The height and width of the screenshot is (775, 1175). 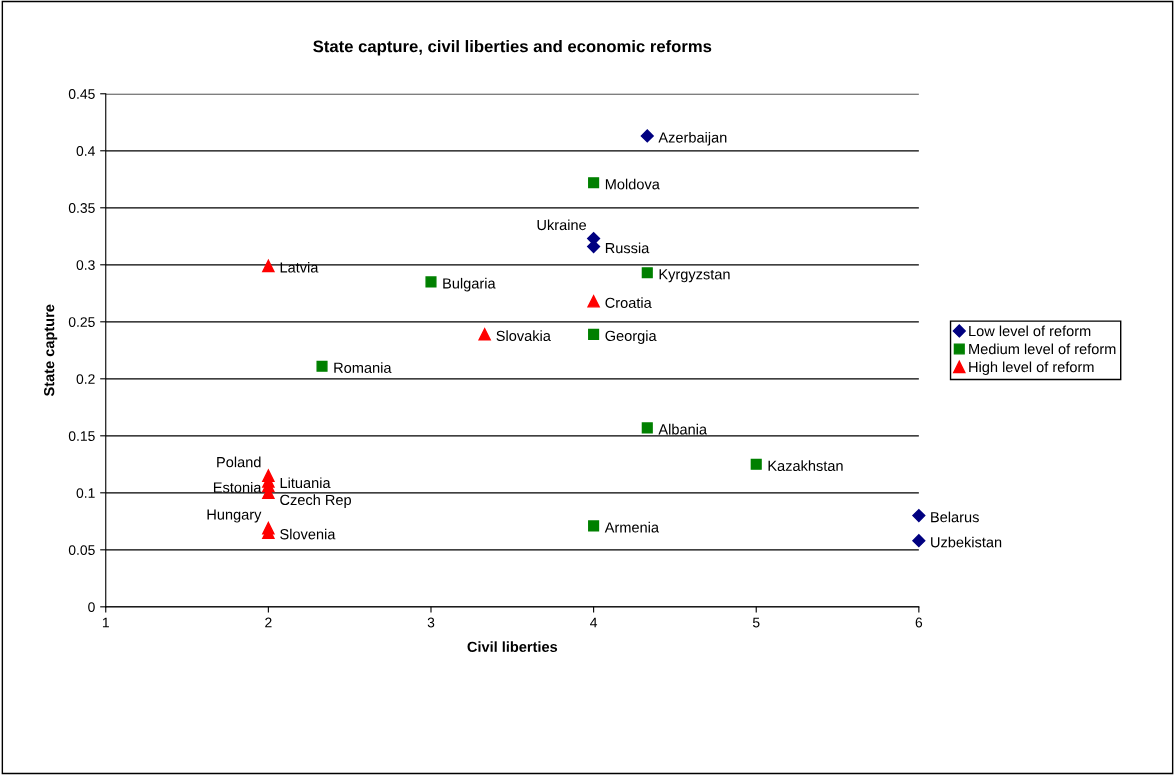 What do you see at coordinates (955, 517) in the screenshot?
I see `data-label: Belarus` at bounding box center [955, 517].